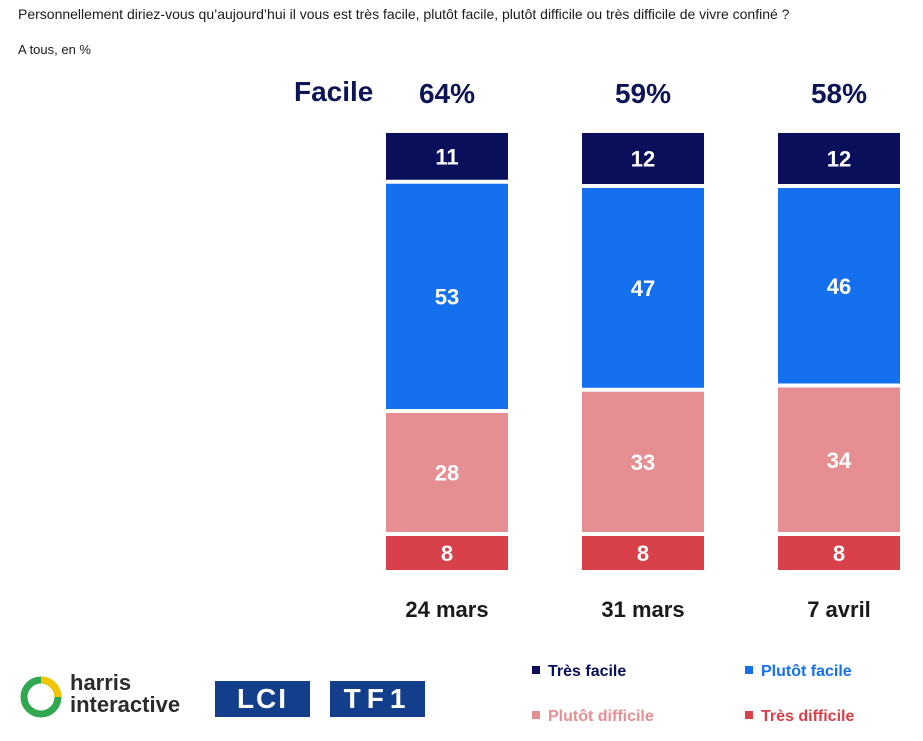 Image resolution: width=923 pixels, height=741 pixels. I want to click on legend-item-plutot-facile: Plutôt facile, so click(798, 672).